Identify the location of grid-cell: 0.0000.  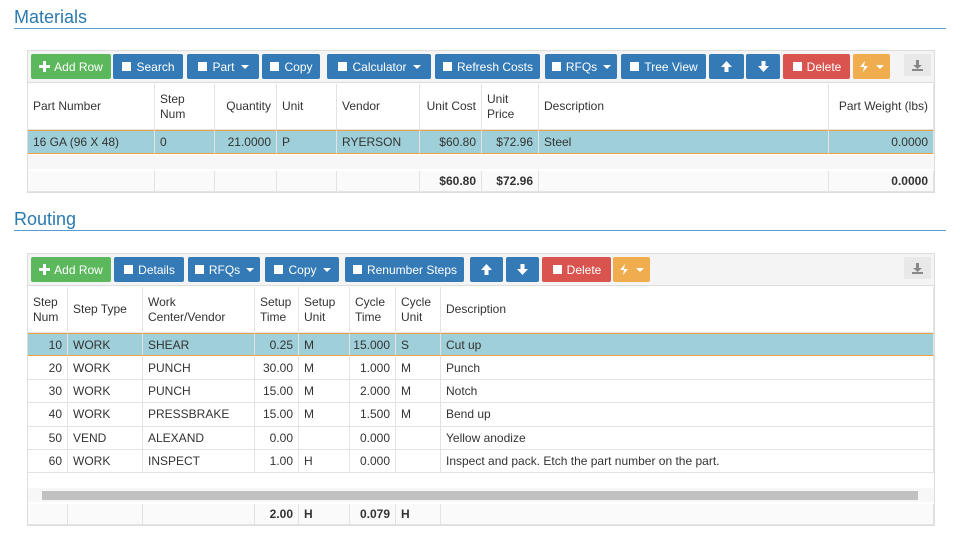
(881, 142).